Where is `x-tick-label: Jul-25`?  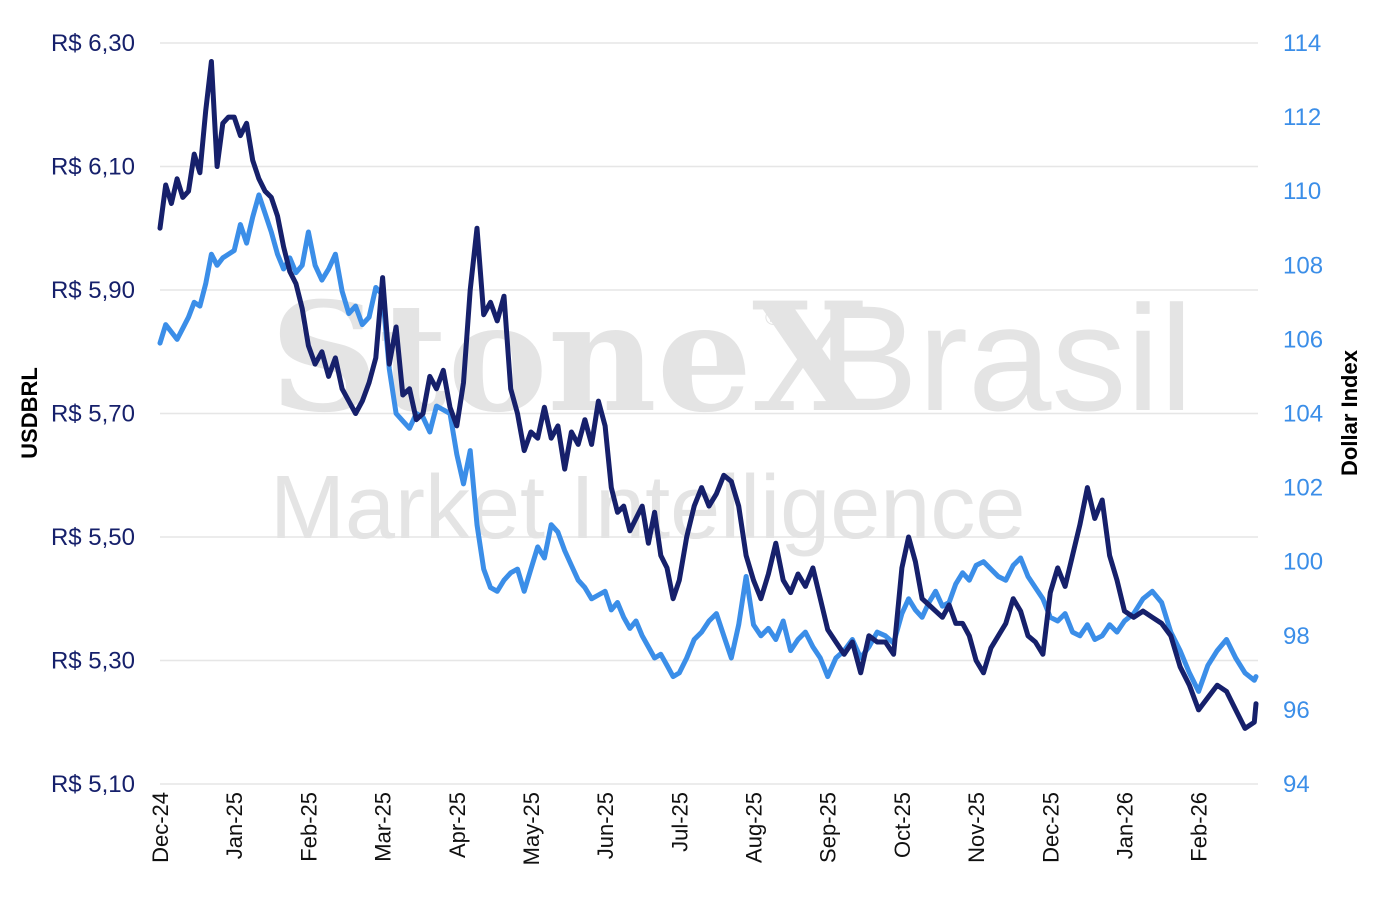 x-tick-label: Jul-25 is located at coordinates (679, 822).